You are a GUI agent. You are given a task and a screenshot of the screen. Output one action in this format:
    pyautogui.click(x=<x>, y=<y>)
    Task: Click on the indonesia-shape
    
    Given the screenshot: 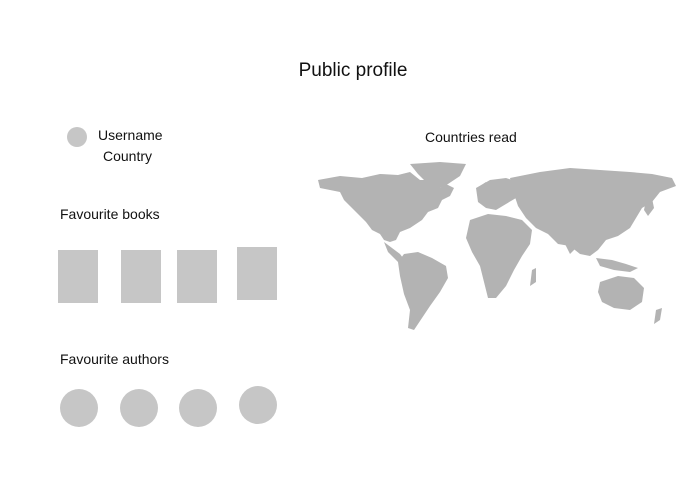 What is the action you would take?
    pyautogui.click(x=617, y=265)
    